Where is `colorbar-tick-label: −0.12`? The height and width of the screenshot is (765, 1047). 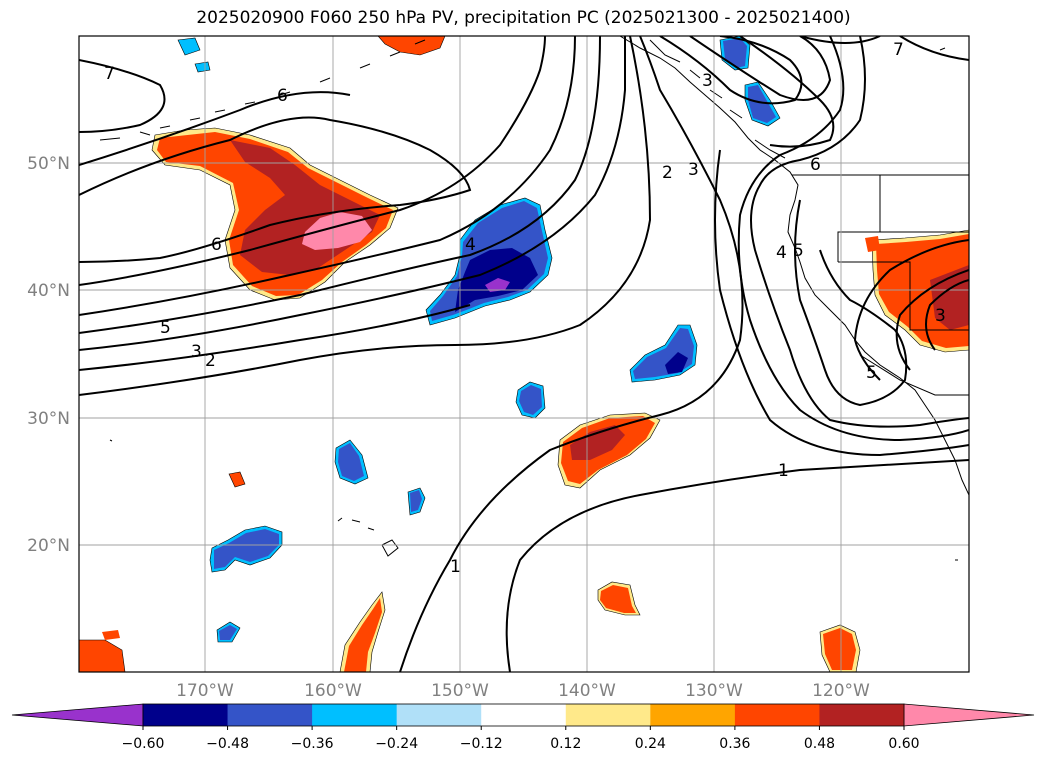
colorbar-tick-label: −0.12 is located at coordinates (481, 744).